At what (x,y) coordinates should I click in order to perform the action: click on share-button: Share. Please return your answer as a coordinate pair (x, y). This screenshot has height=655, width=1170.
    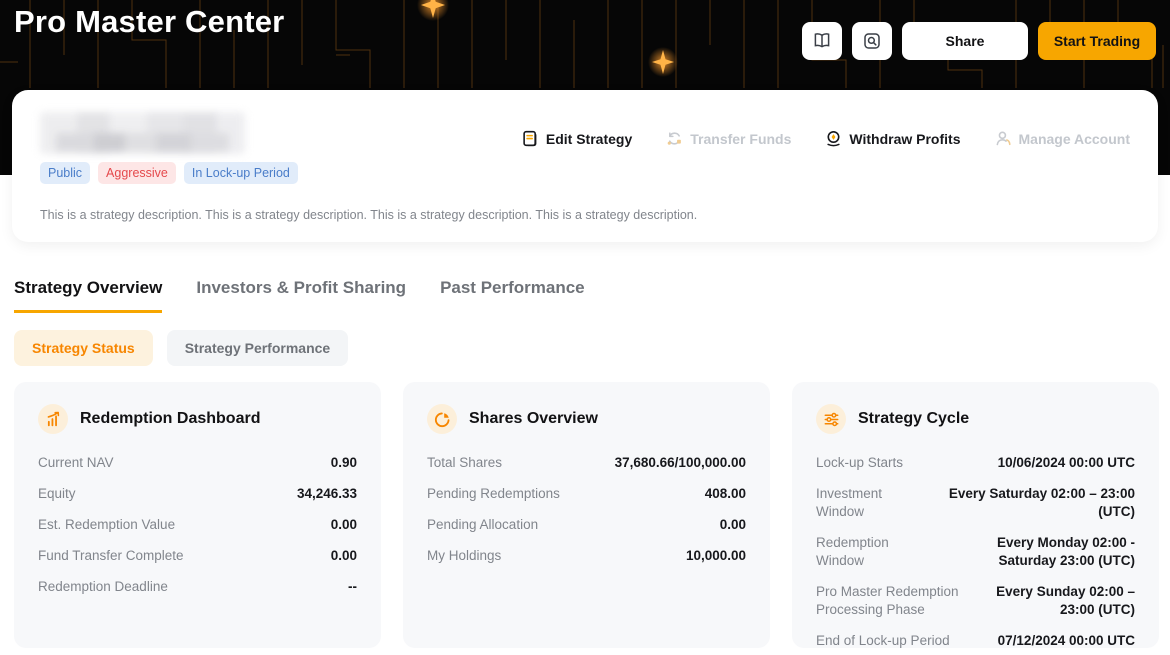
    Looking at the image, I should click on (965, 41).